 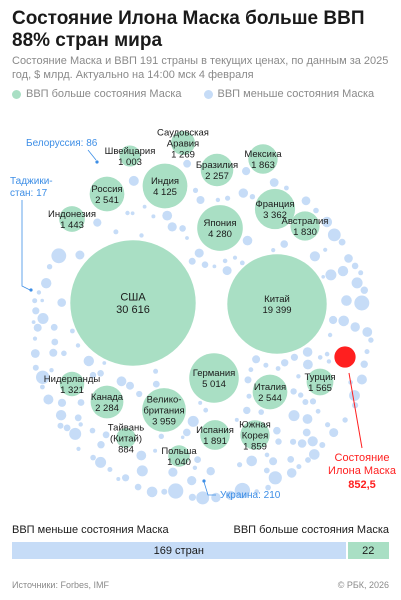 I want to click on callout-ukraine: Украина: 210, so click(x=250, y=495).